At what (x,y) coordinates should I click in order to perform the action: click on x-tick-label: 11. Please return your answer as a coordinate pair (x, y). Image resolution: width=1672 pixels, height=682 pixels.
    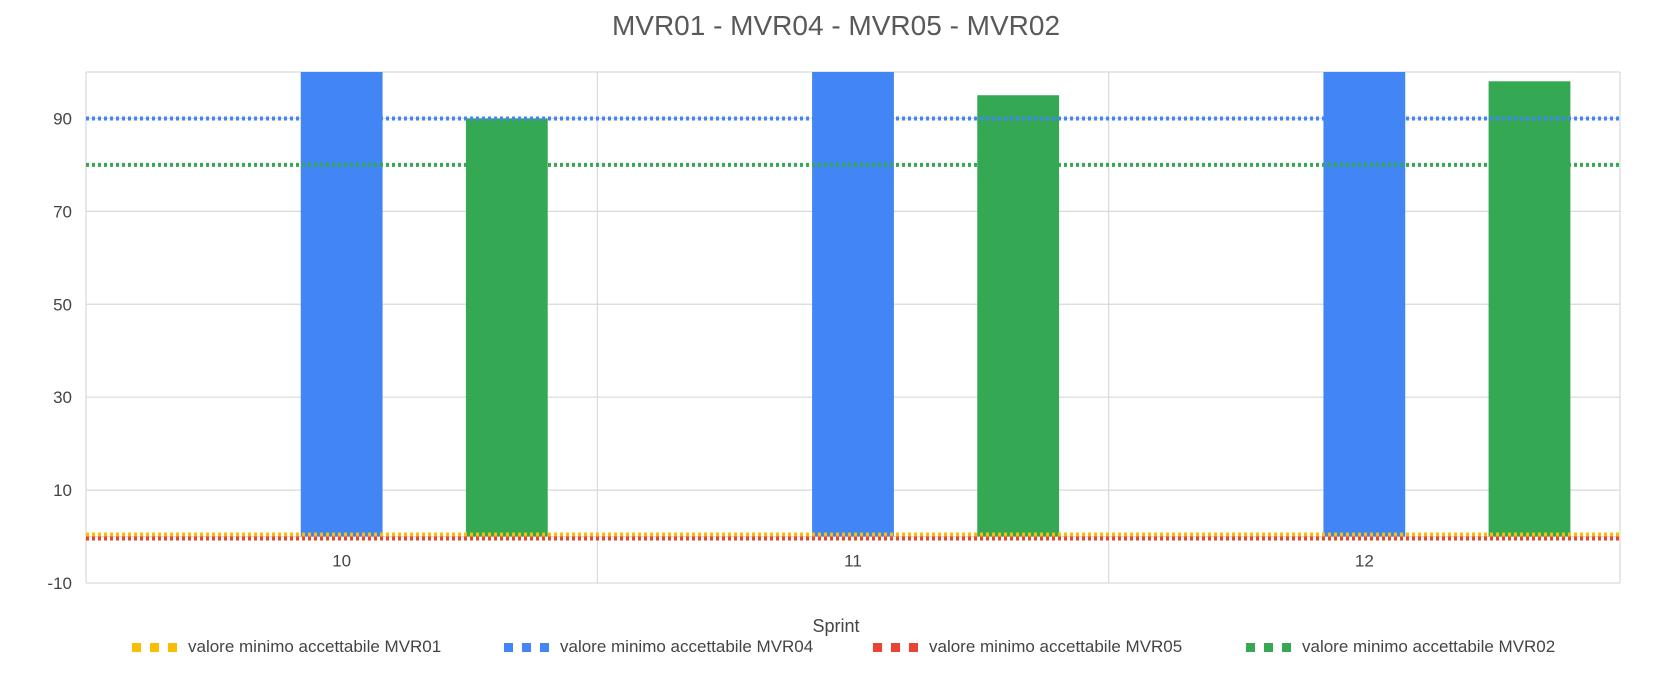
    Looking at the image, I should click on (853, 561).